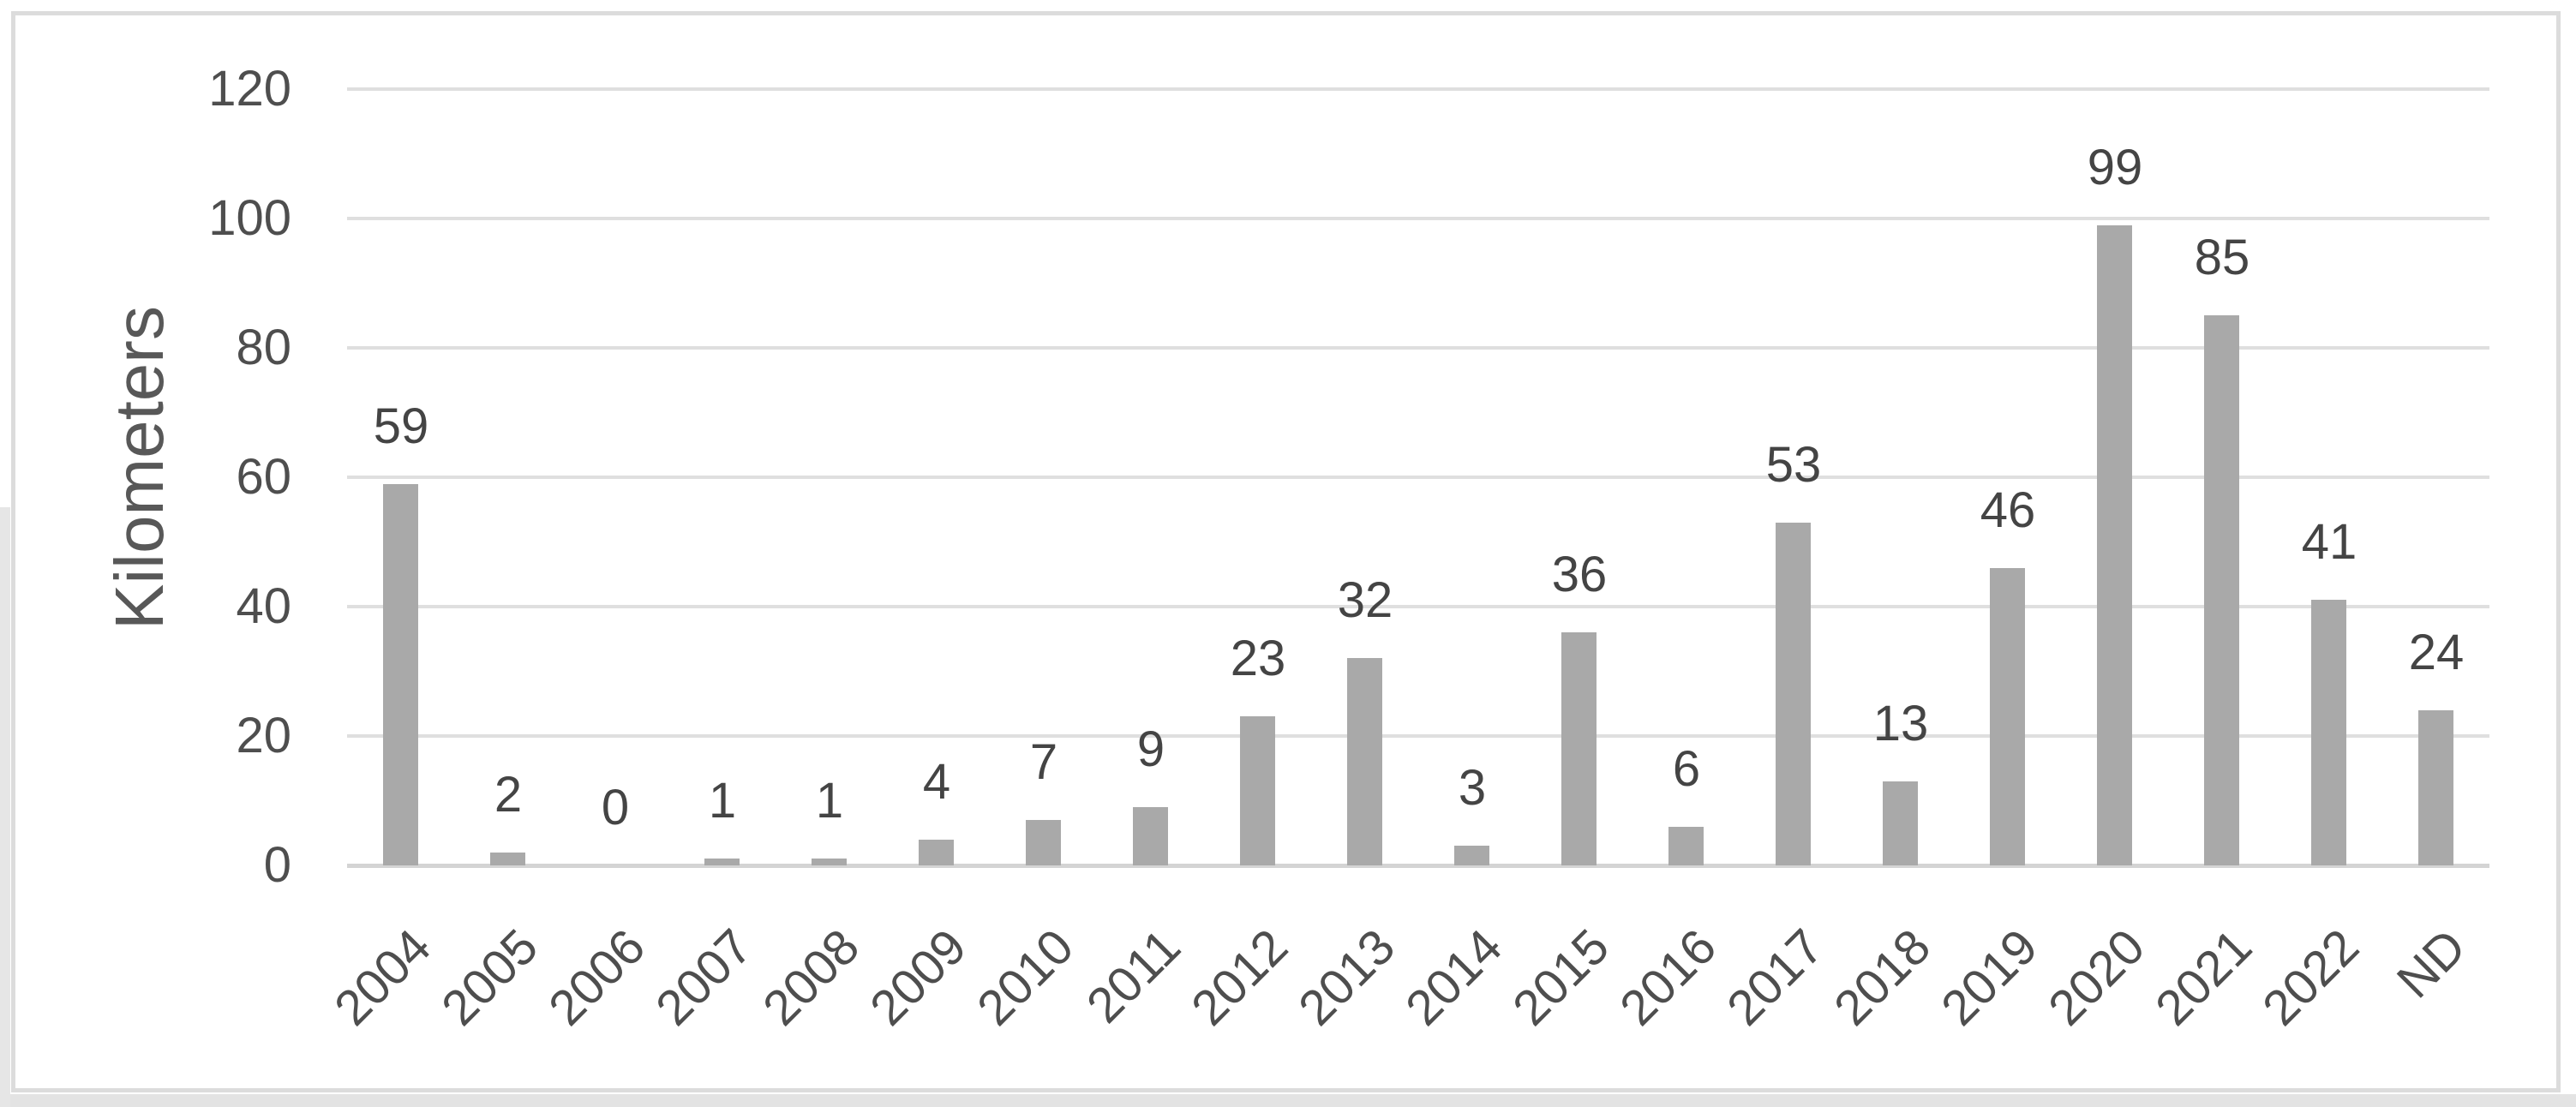 The height and width of the screenshot is (1107, 2576). I want to click on y-tick-label: 40, so click(263, 606).